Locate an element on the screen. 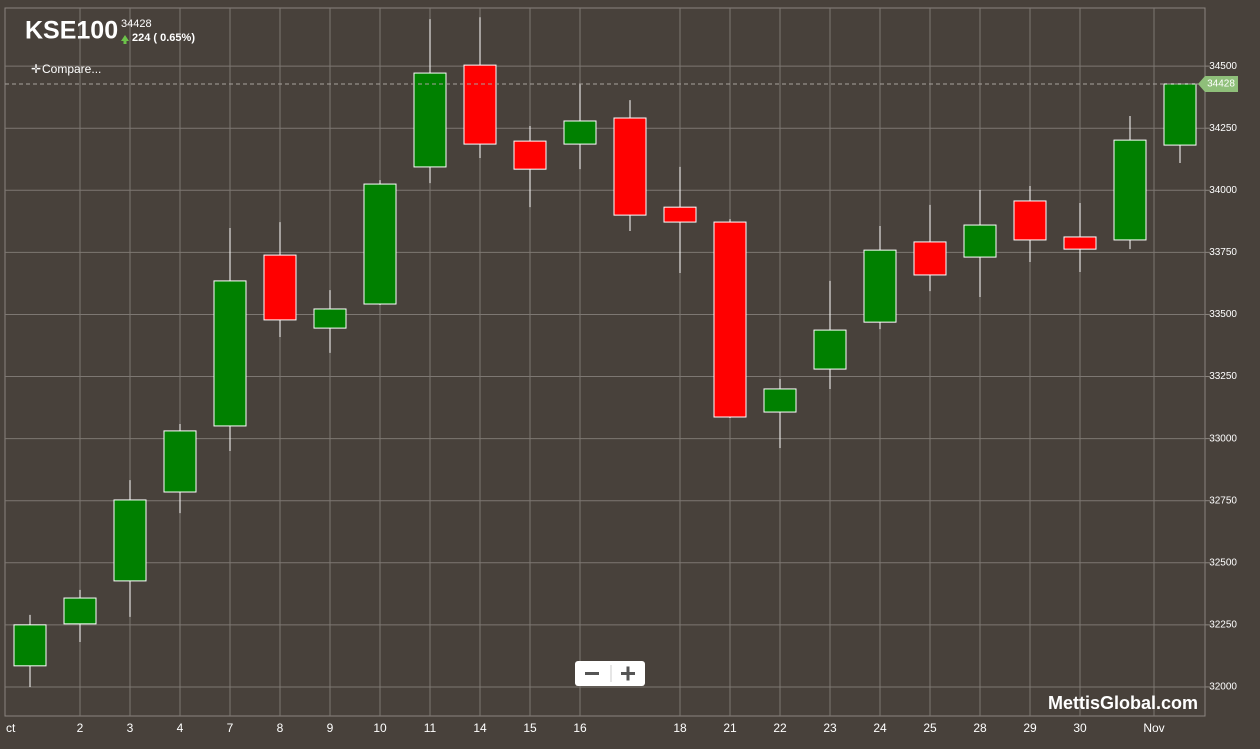  x-tick-label: 11 is located at coordinates (430, 728).